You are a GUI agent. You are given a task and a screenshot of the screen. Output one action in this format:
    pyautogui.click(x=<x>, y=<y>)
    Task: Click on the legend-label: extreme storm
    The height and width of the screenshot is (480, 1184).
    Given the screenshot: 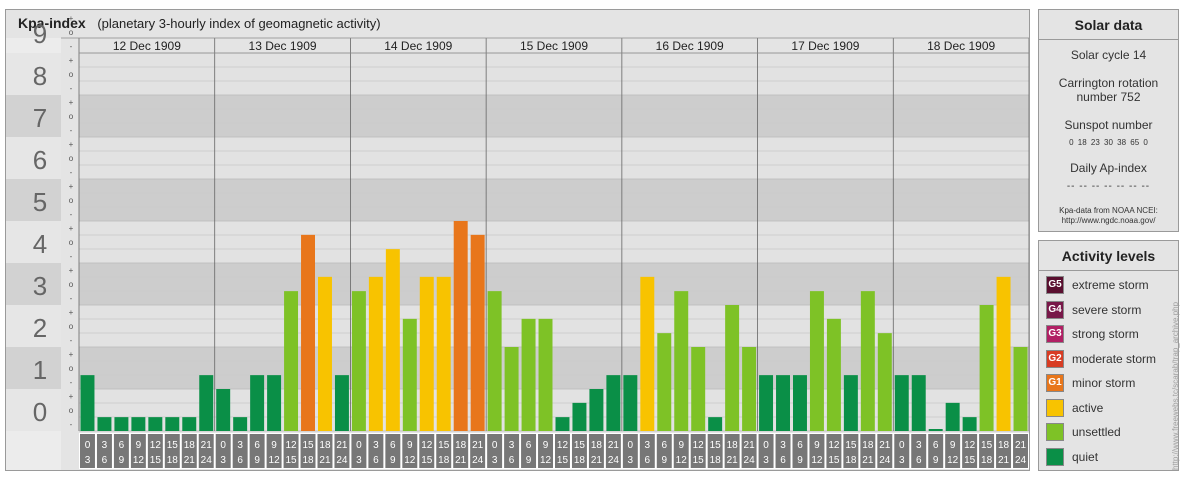 What is the action you would take?
    pyautogui.click(x=1110, y=285)
    